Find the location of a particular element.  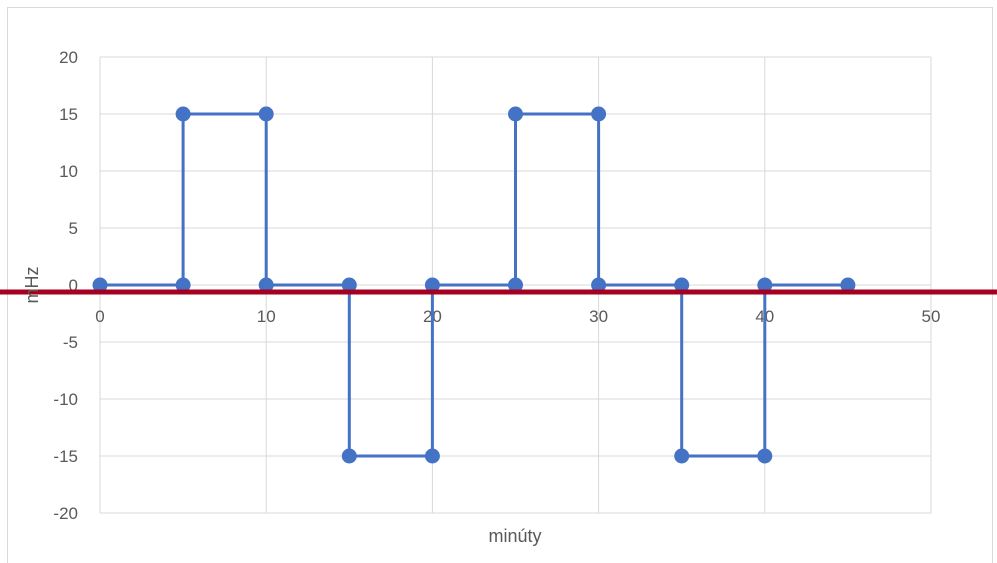

y-tick-label: 0 is located at coordinates (73, 285).